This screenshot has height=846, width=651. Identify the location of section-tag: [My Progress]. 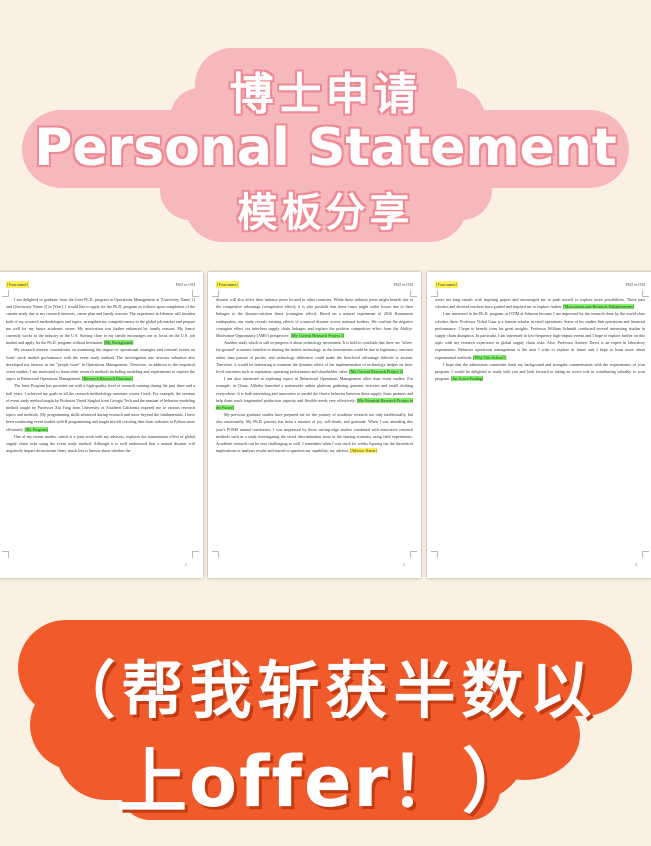
(36, 429).